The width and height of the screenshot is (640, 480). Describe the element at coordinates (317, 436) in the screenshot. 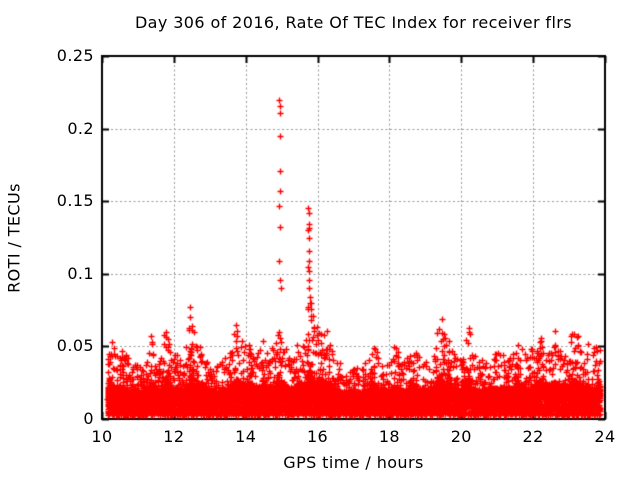

I see `x-tick-label: 16` at that location.